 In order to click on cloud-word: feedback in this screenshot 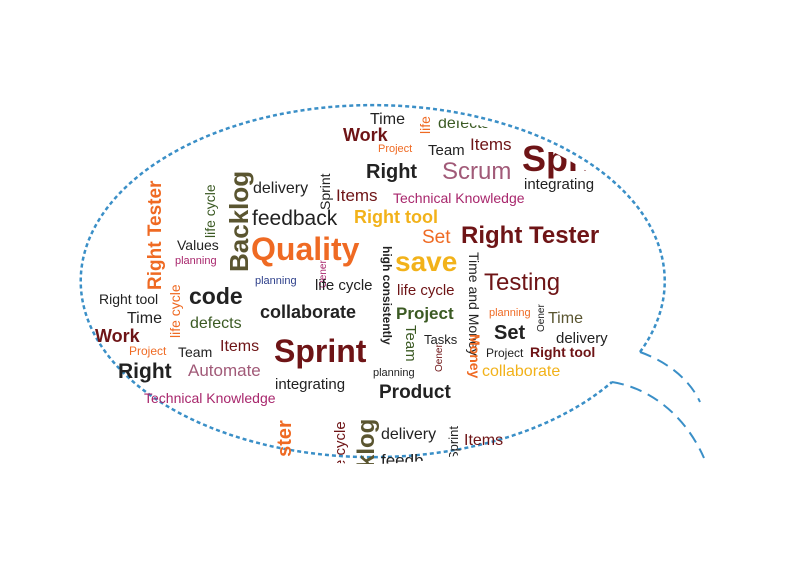, I will do `click(295, 218)`.